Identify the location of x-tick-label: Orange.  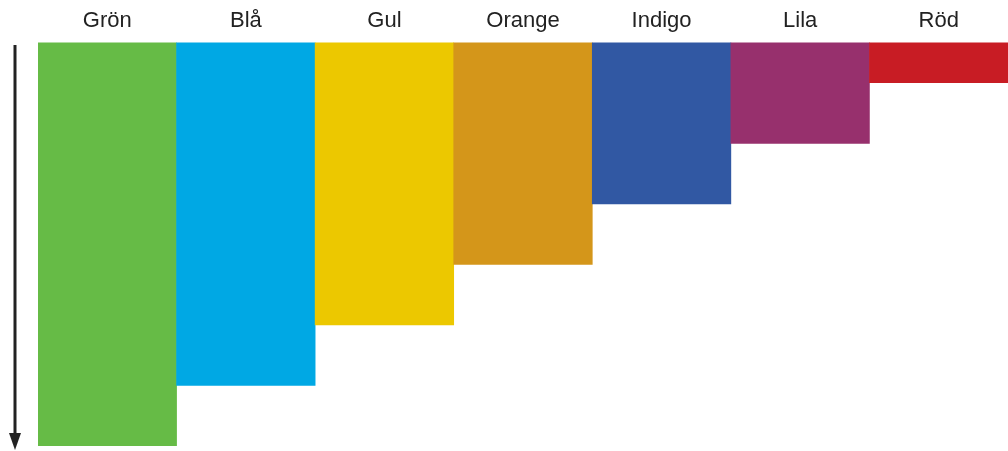
(523, 20).